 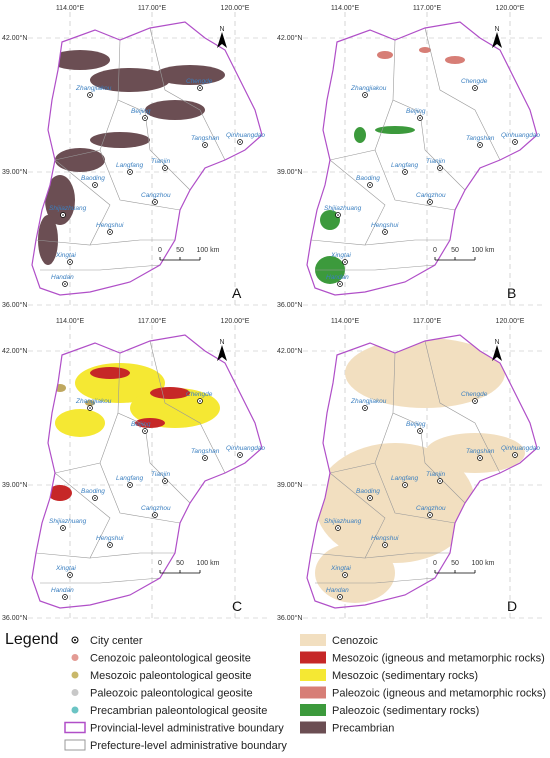 I want to click on legend-label: Precambrian, so click(x=363, y=729).